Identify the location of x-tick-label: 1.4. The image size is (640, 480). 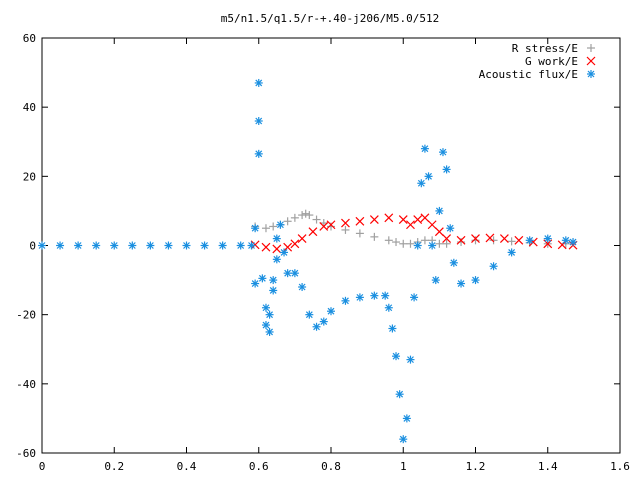
(548, 466).